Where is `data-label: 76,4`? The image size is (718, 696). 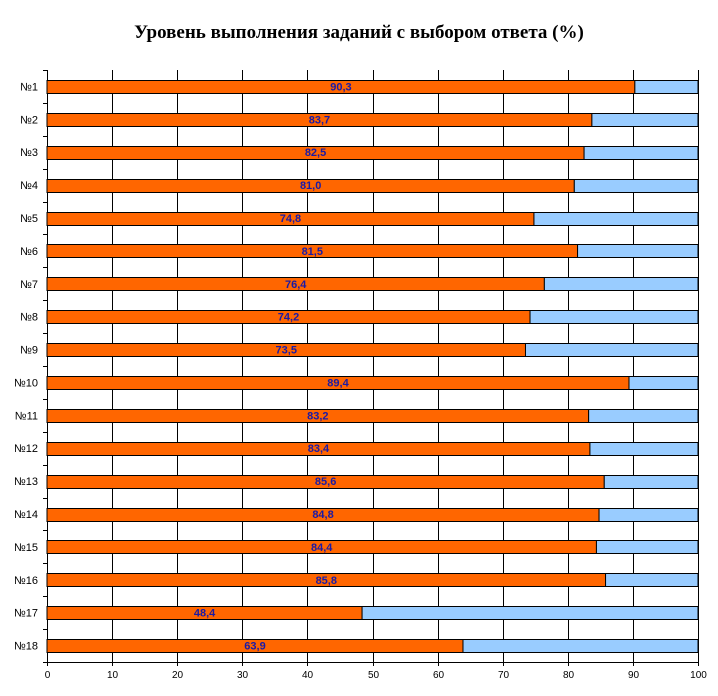 data-label: 76,4 is located at coordinates (296, 285).